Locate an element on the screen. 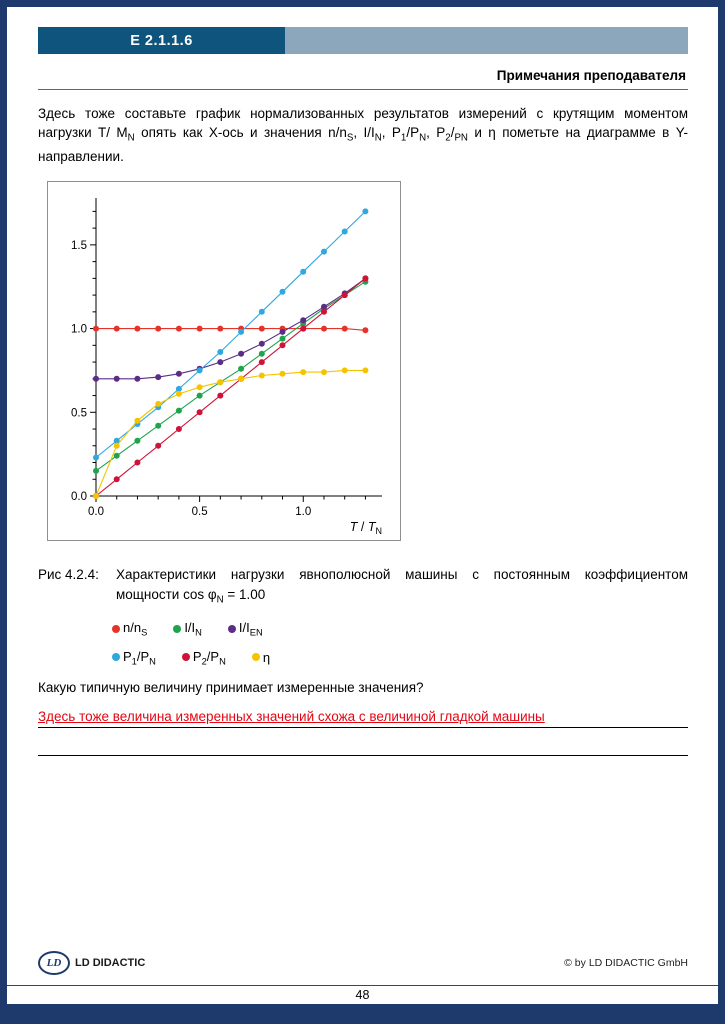  figure-caption-label: Рис 4.2.4: is located at coordinates (68, 574).